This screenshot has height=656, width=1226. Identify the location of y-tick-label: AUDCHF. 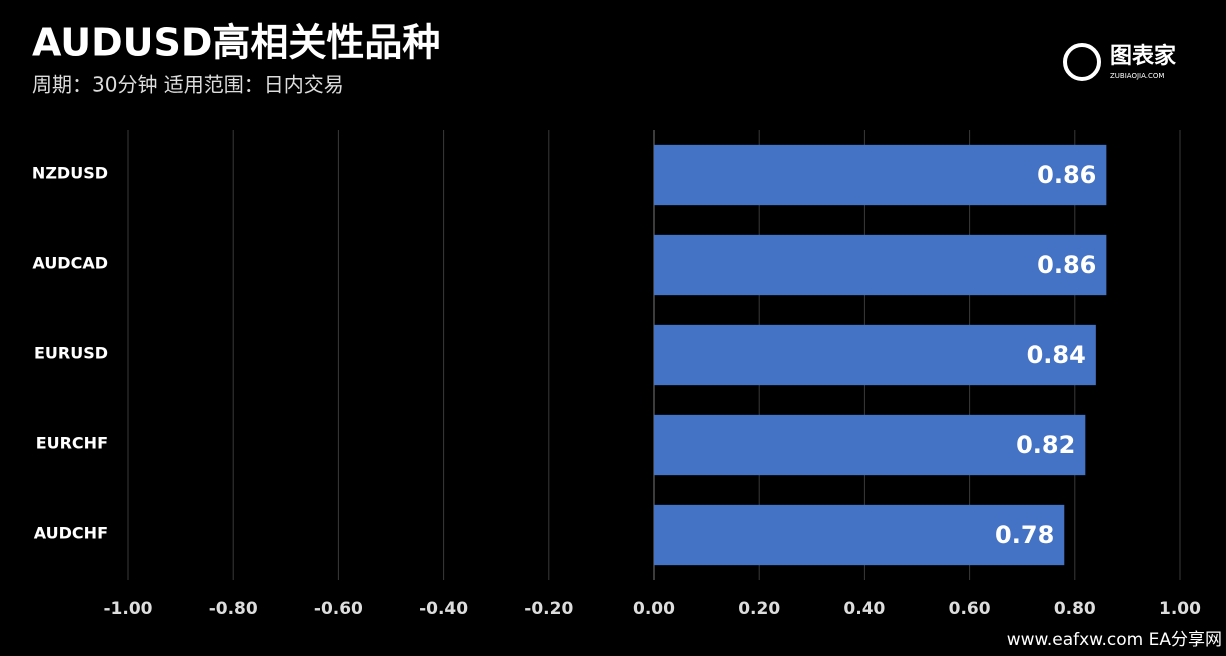
(71, 533).